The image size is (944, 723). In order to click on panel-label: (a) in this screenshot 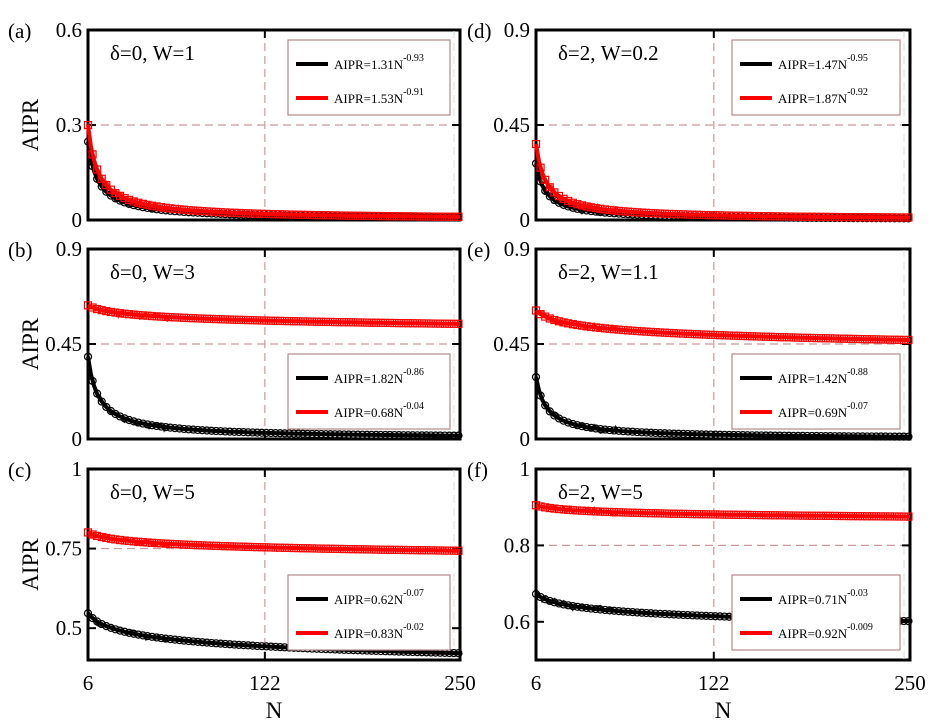, I will do `click(19, 31)`.